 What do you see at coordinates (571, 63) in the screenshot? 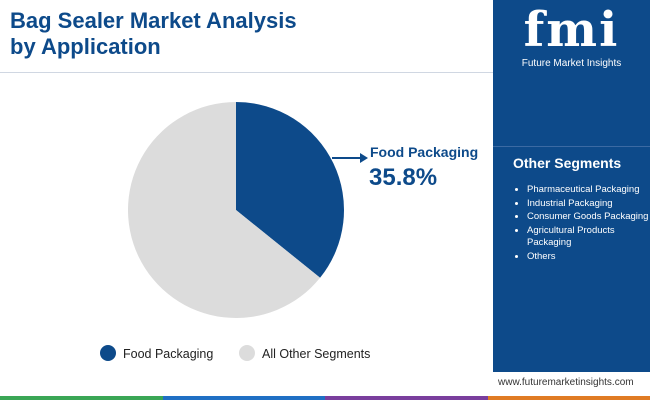
I see `brand: Future Market Insights` at bounding box center [571, 63].